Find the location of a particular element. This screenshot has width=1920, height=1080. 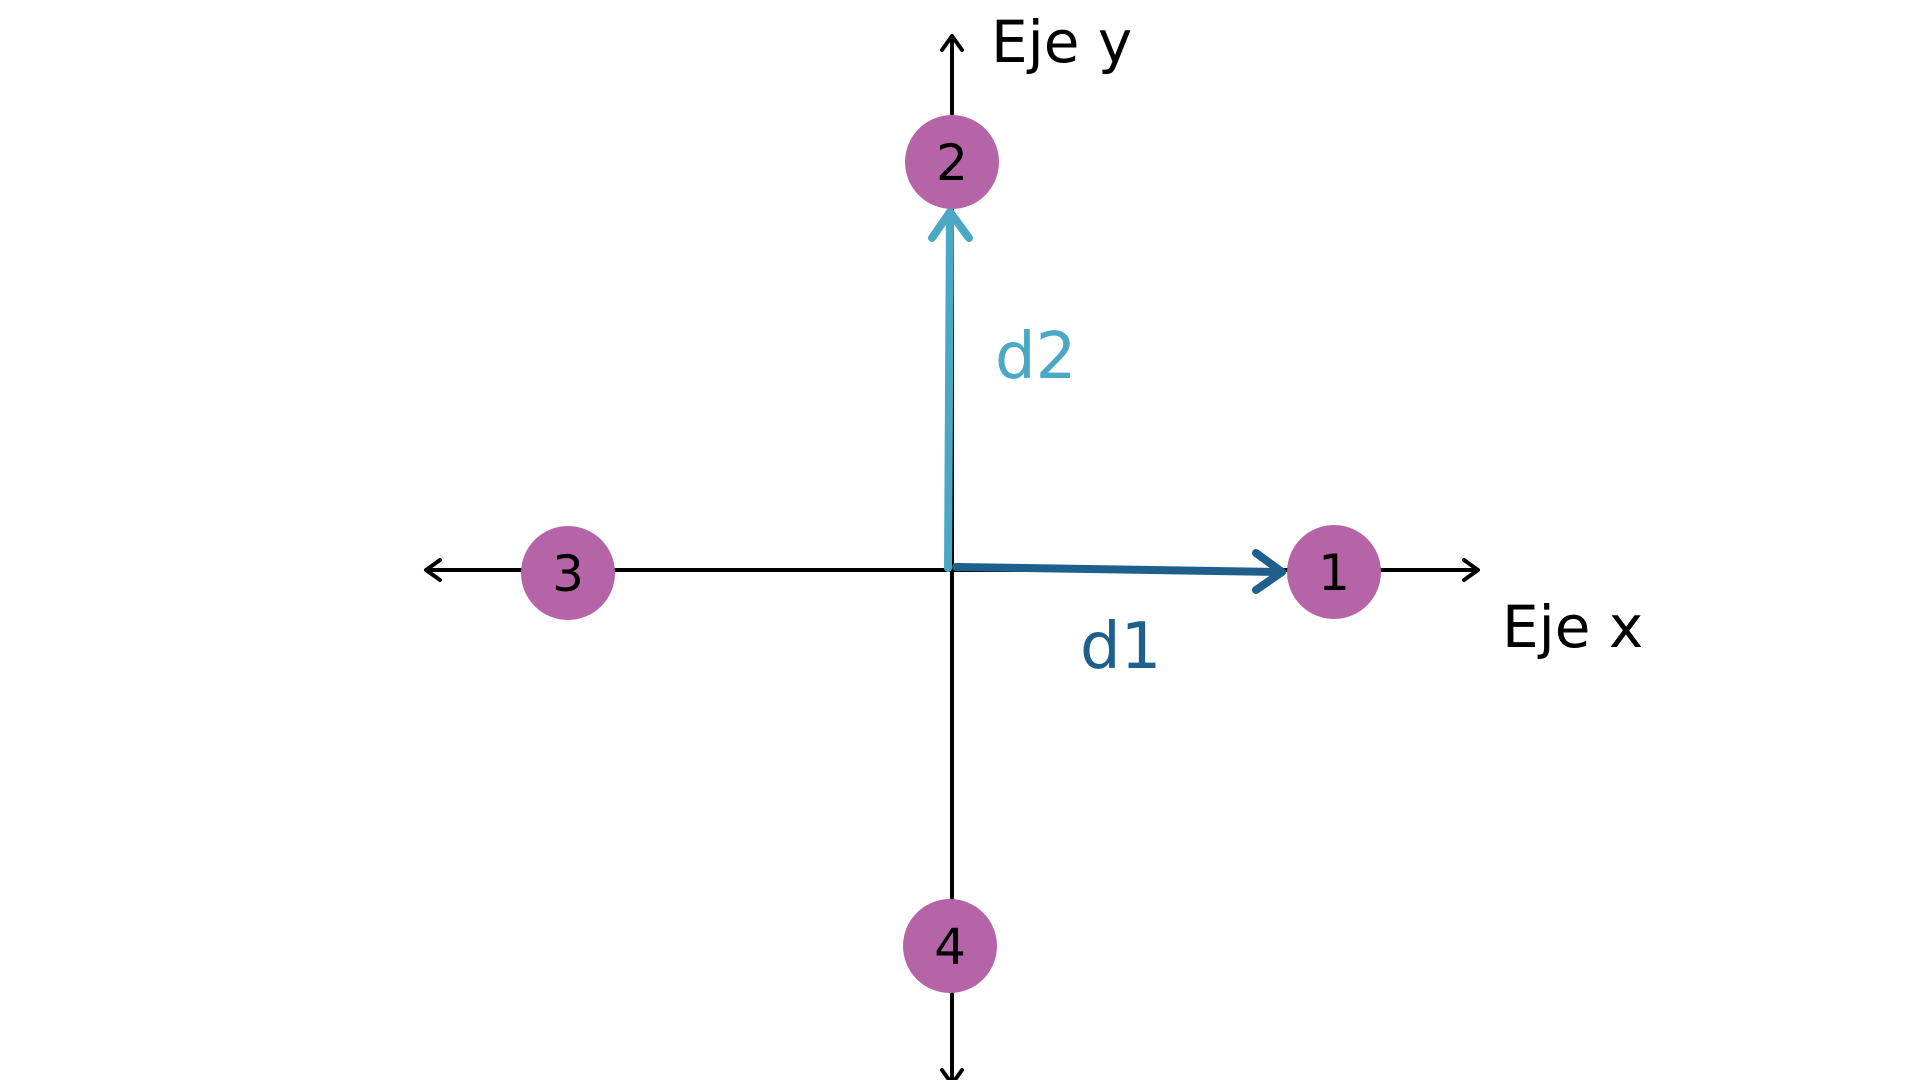

vector-d2-line is located at coordinates (949, 390).